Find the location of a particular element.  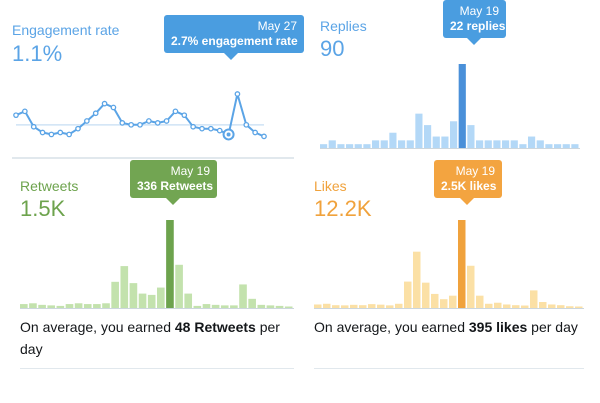

retweets-tooltip: May 19 336 Retweets is located at coordinates (173, 182).